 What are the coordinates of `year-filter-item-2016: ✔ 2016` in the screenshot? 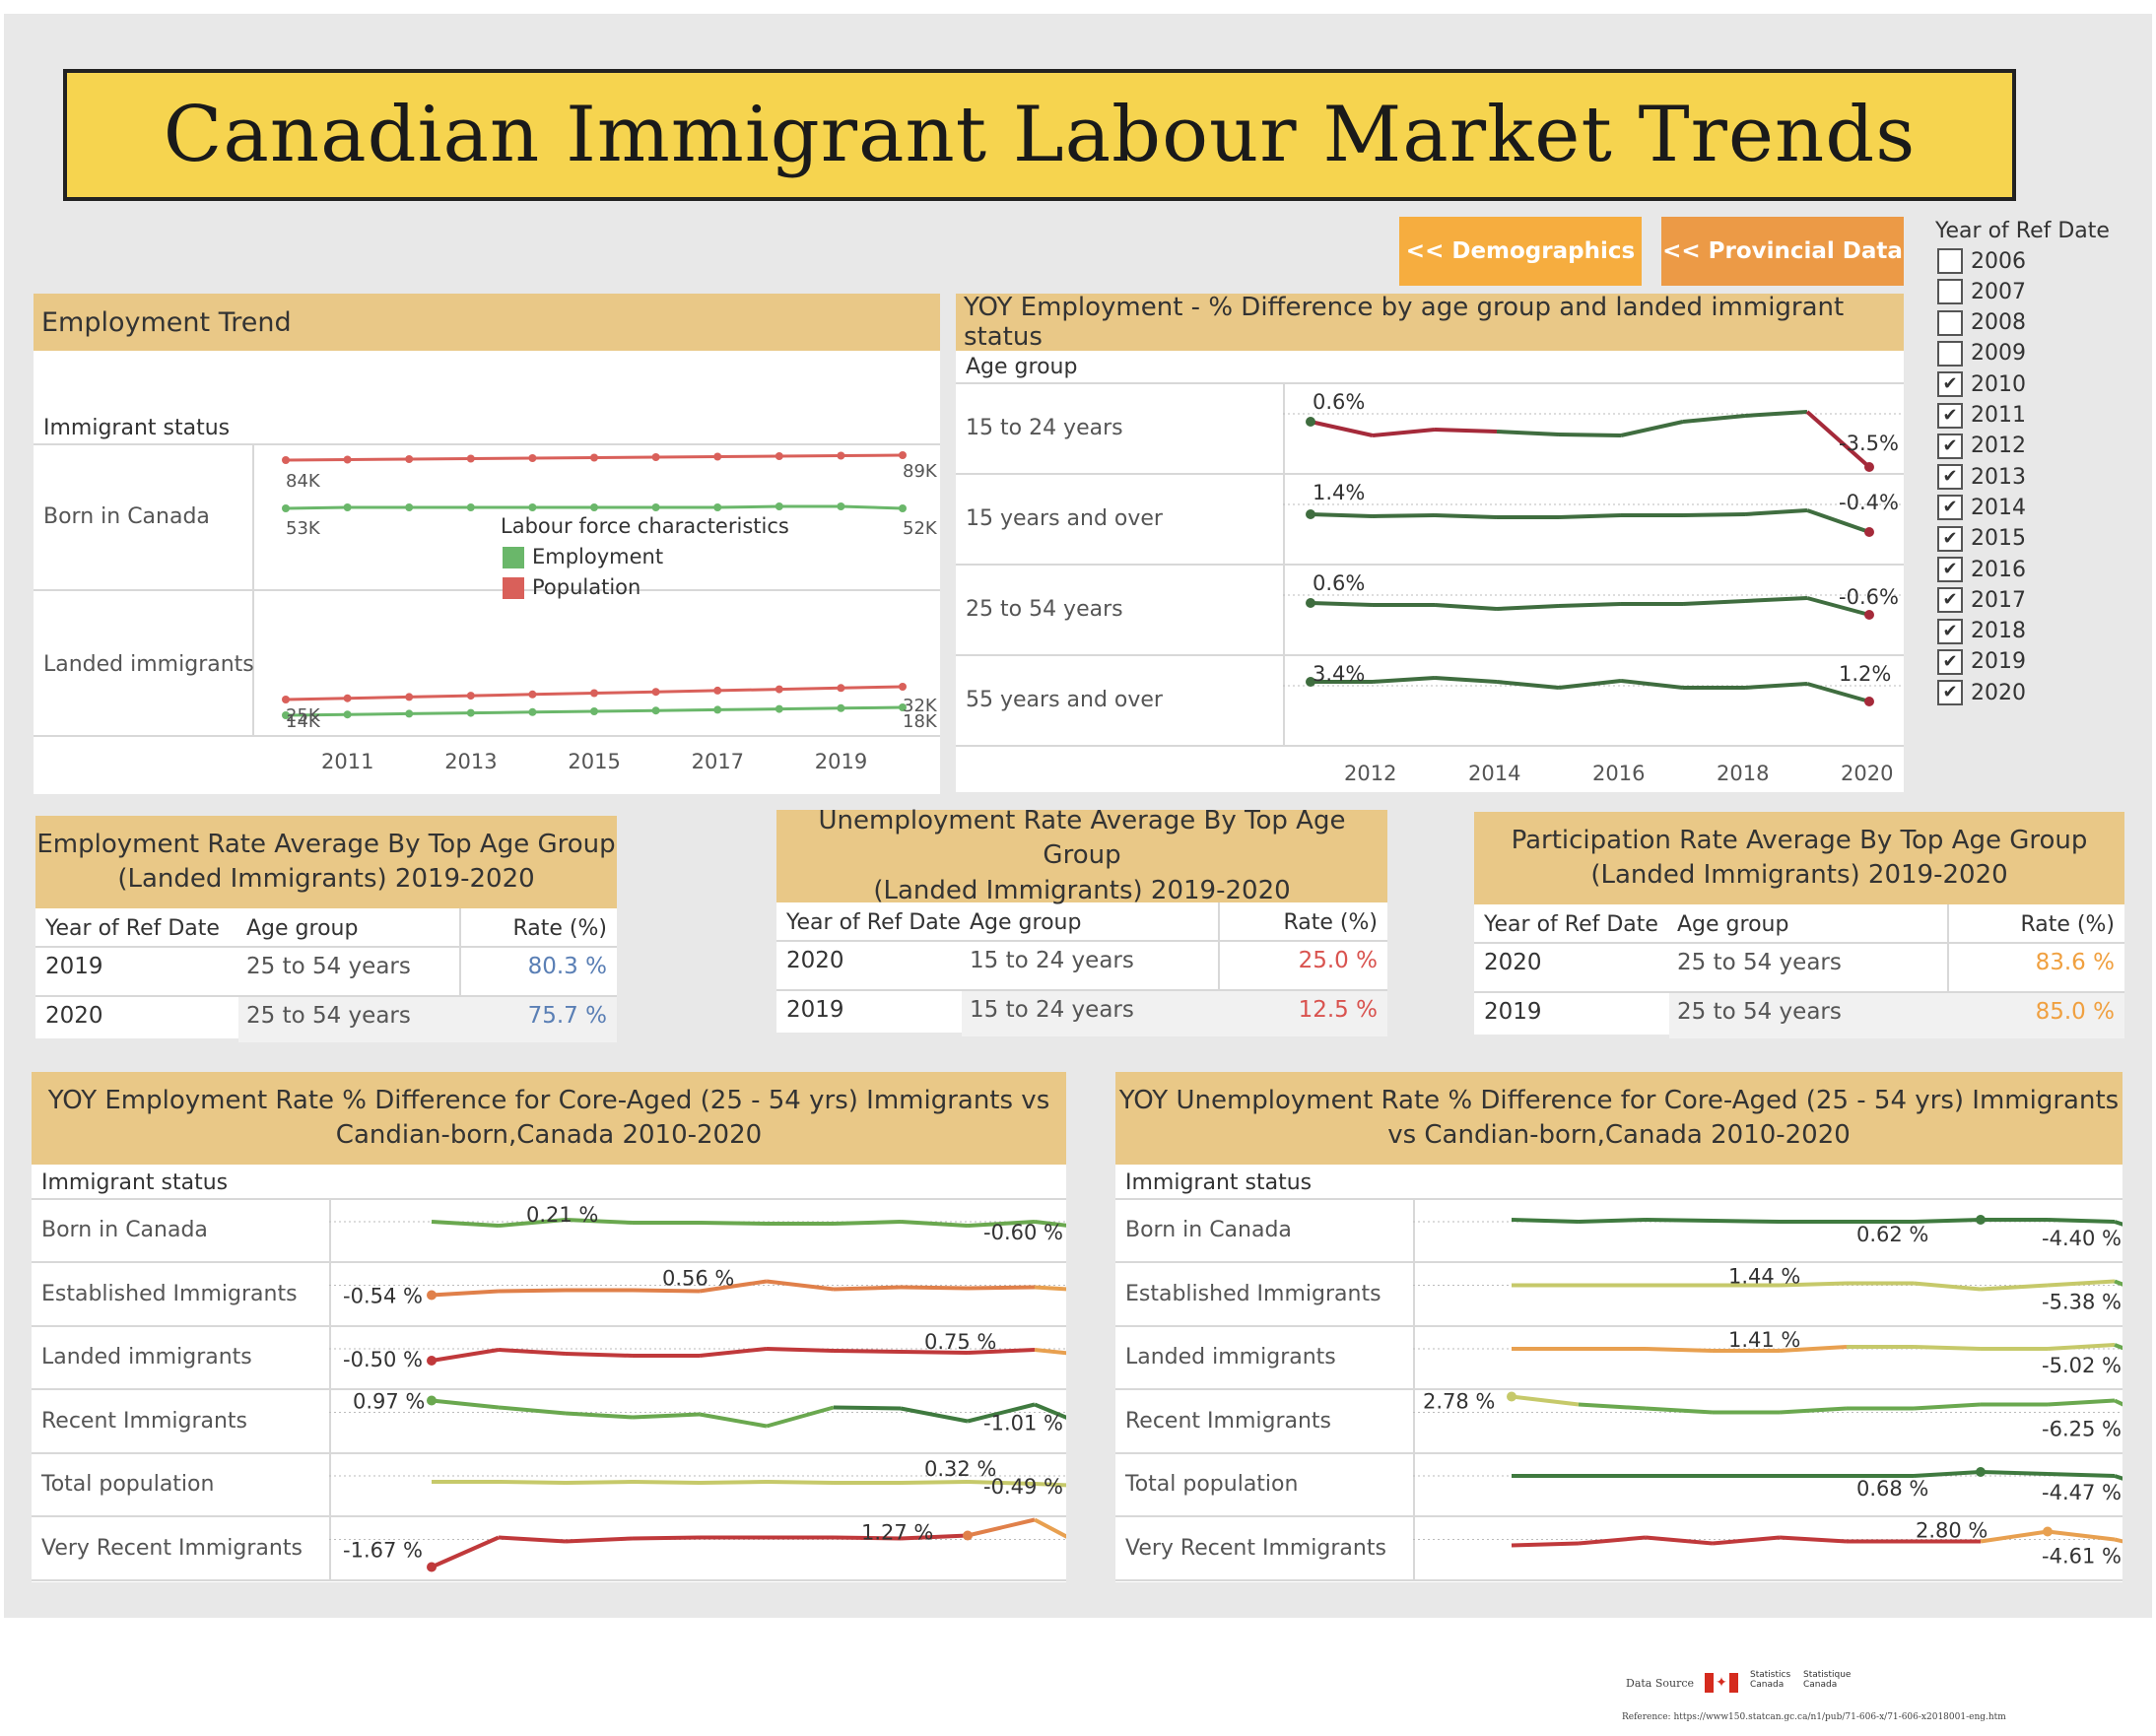 It's located at (1982, 569).